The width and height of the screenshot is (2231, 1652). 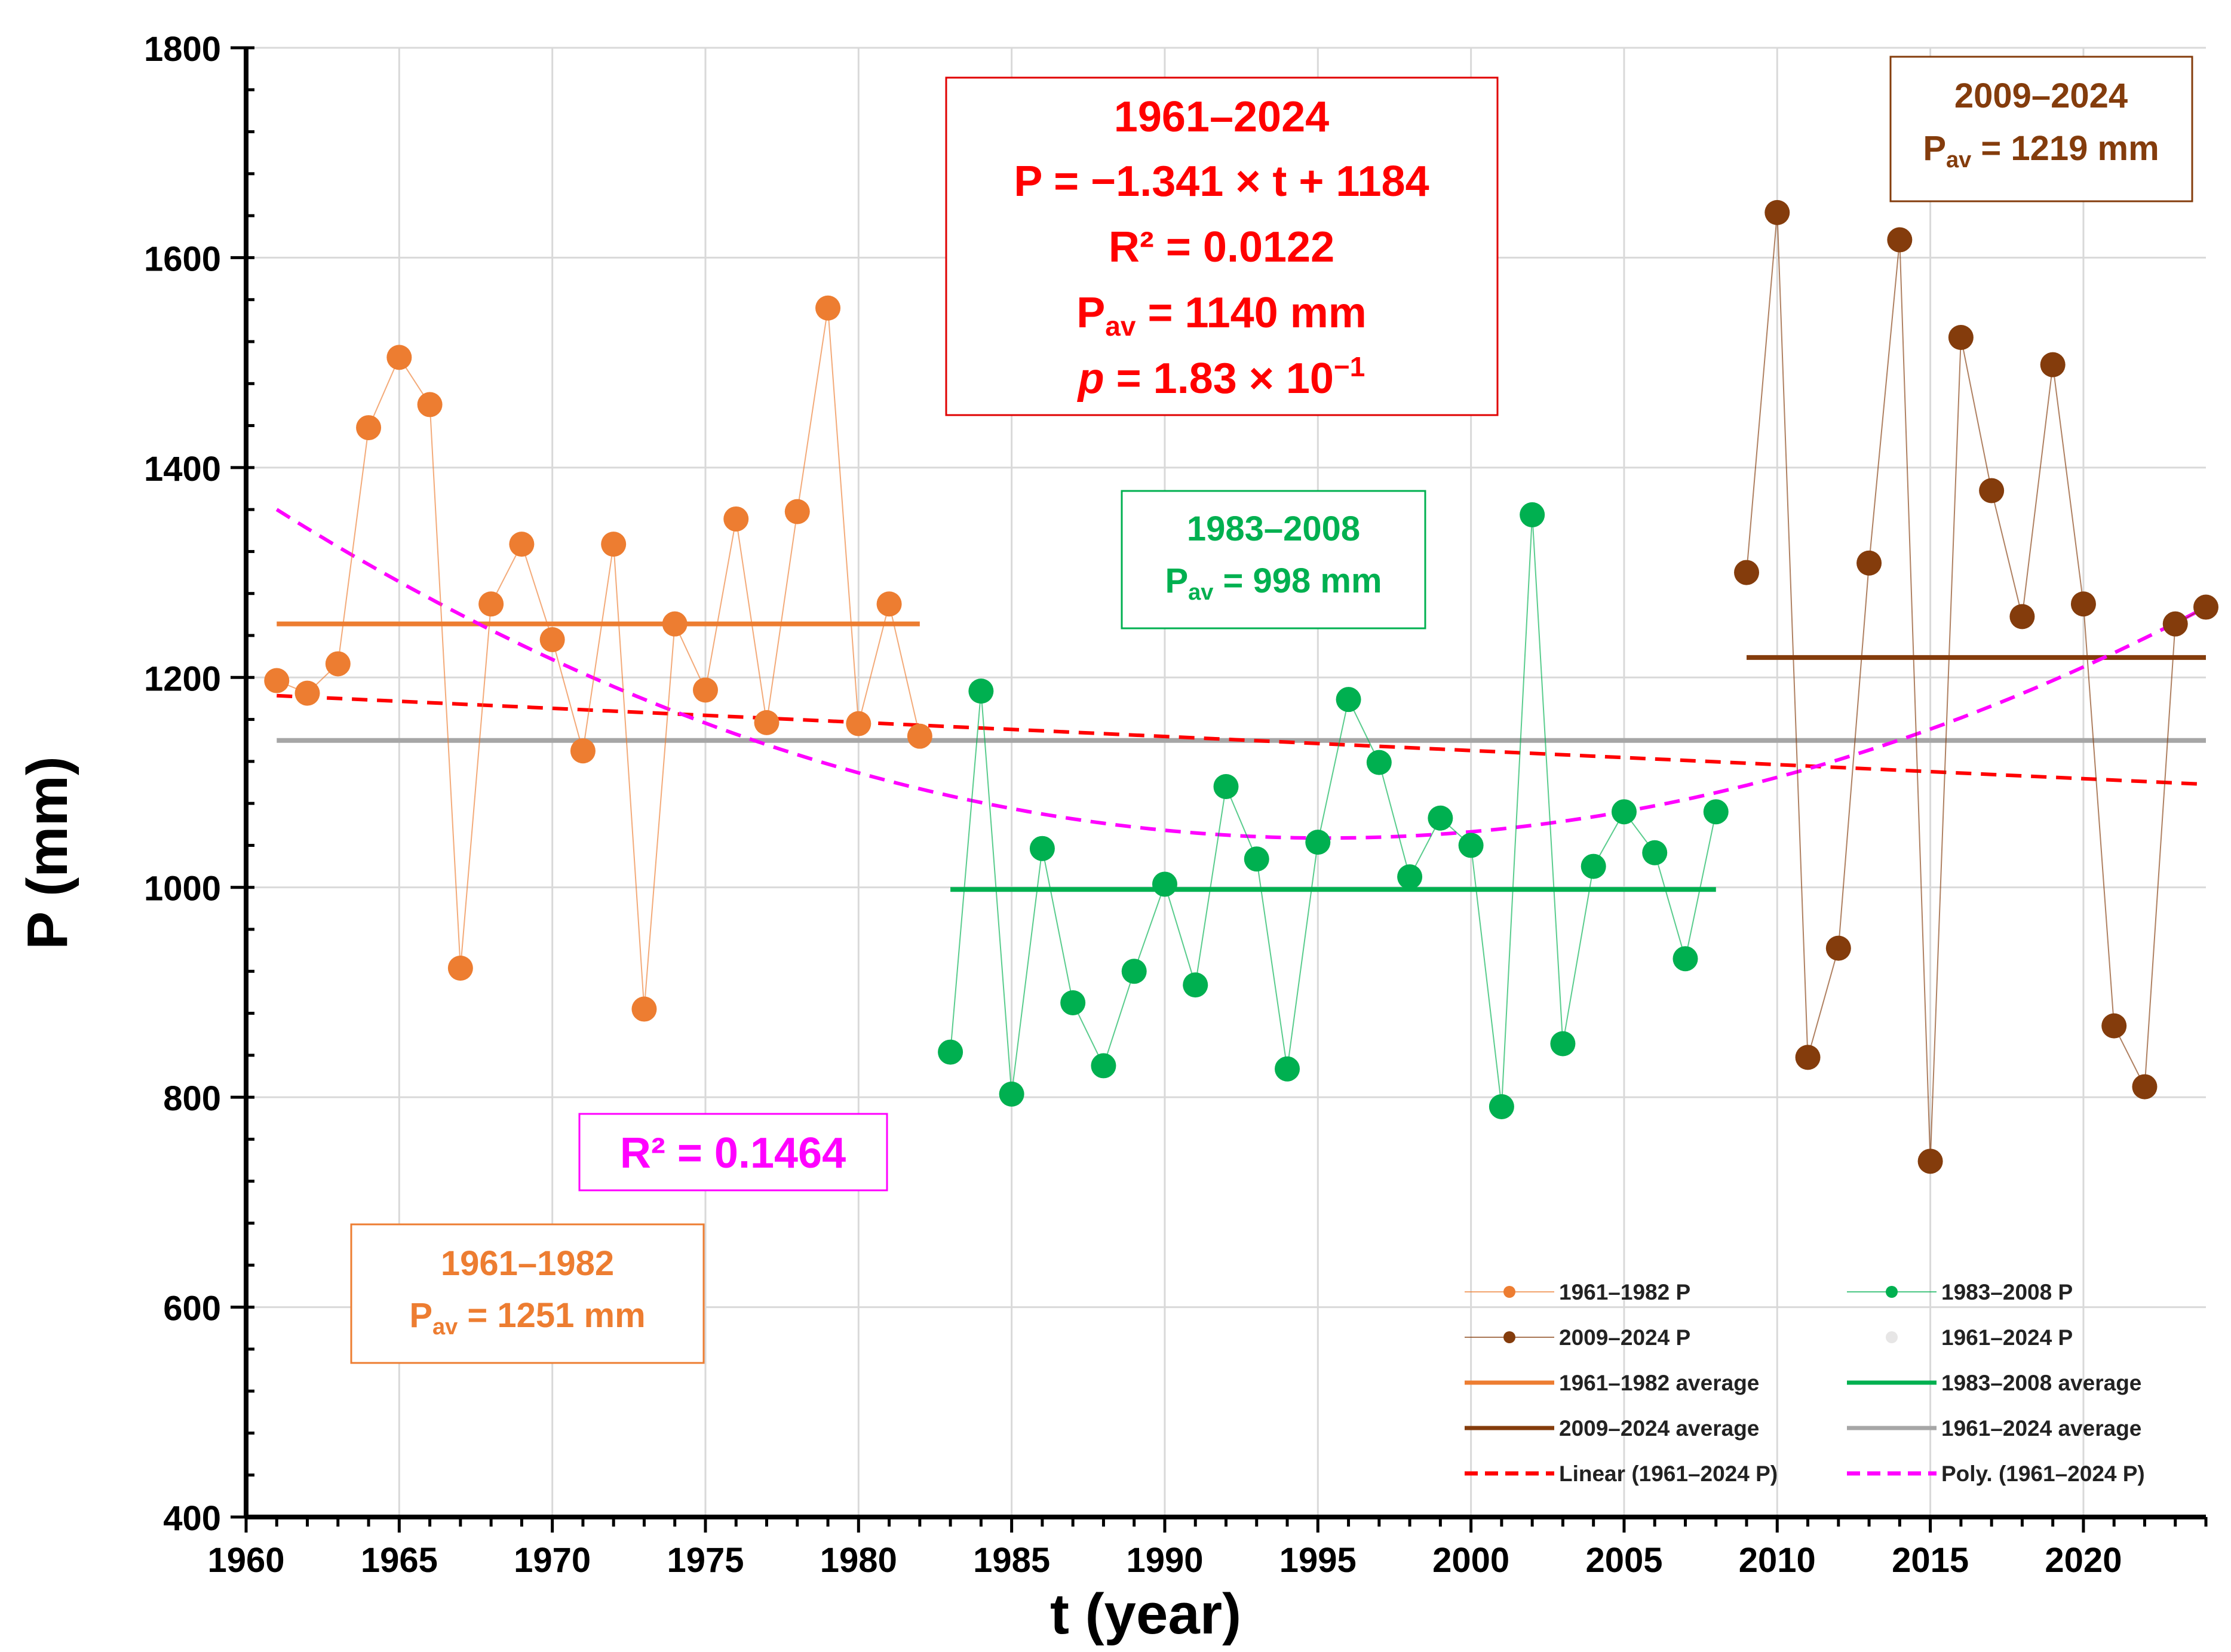 I want to click on overall-equation-label: P = −1.341 × t + 1184, so click(x=1221, y=181).